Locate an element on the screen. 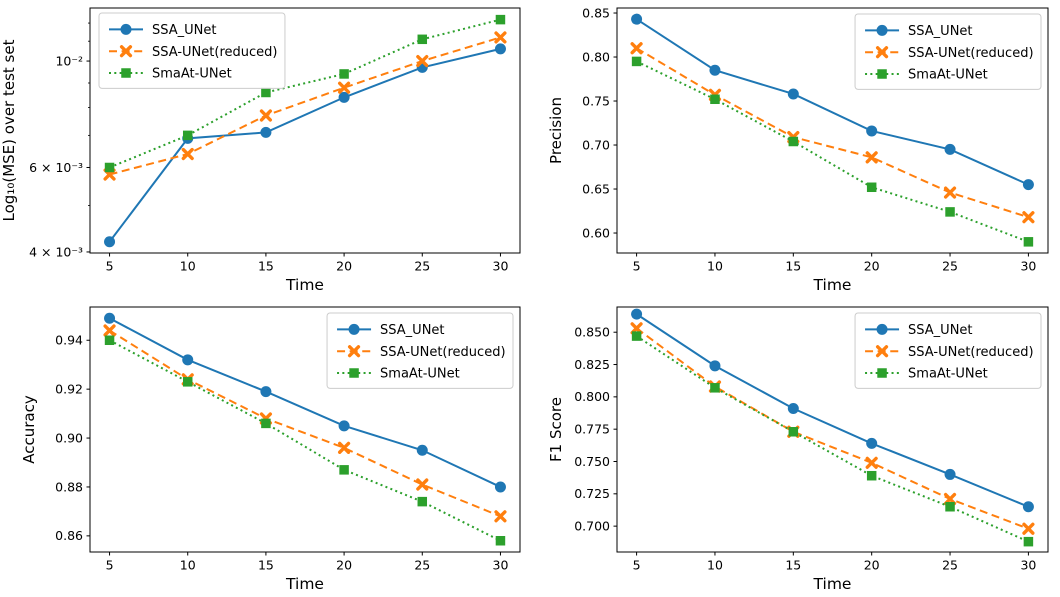 The height and width of the screenshot is (597, 1060). y-axis: 0.94 0.92 0.90 0.88 0.86 is located at coordinates (72, 437).